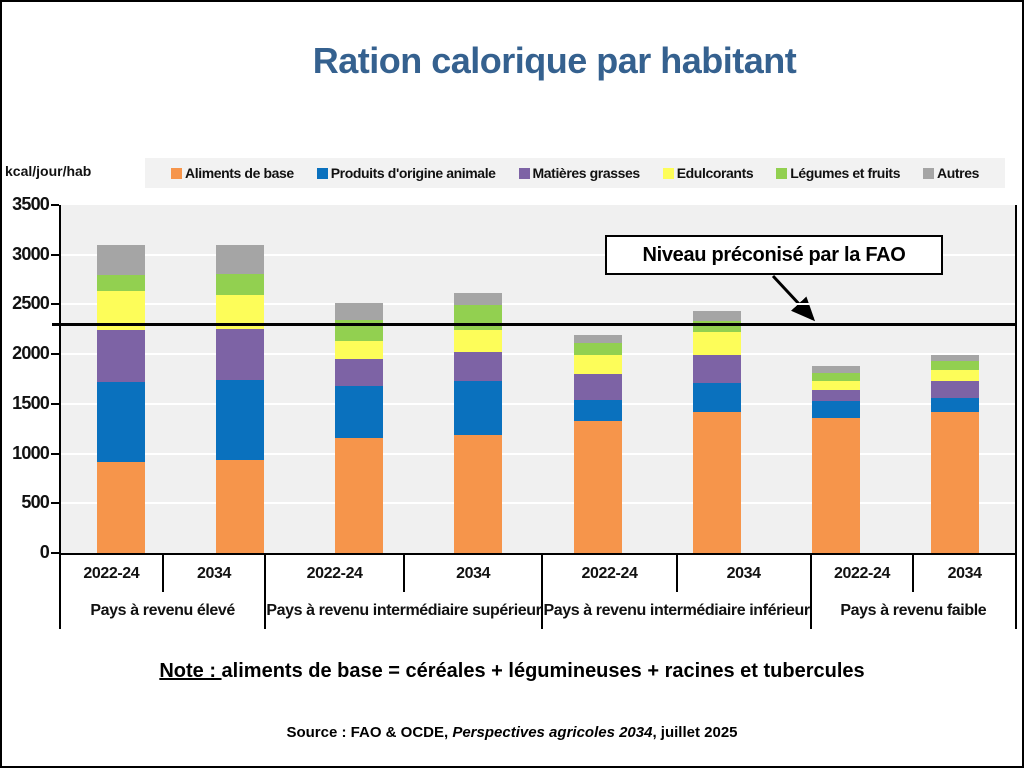 This screenshot has width=1024, height=768. Describe the element at coordinates (44, 552) in the screenshot. I see `y-tick-label-0: 0` at that location.